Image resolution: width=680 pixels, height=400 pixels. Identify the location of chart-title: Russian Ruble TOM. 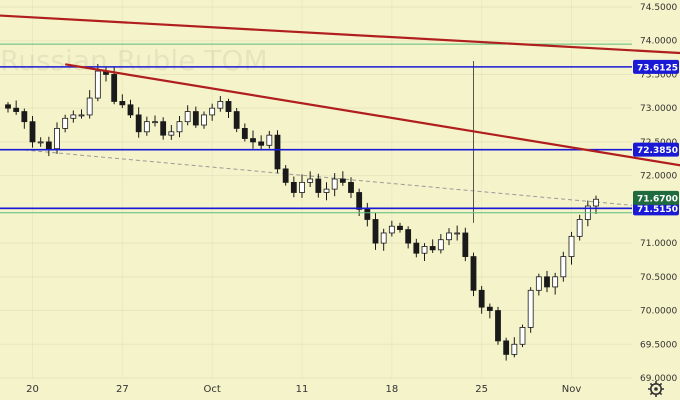
(134, 60).